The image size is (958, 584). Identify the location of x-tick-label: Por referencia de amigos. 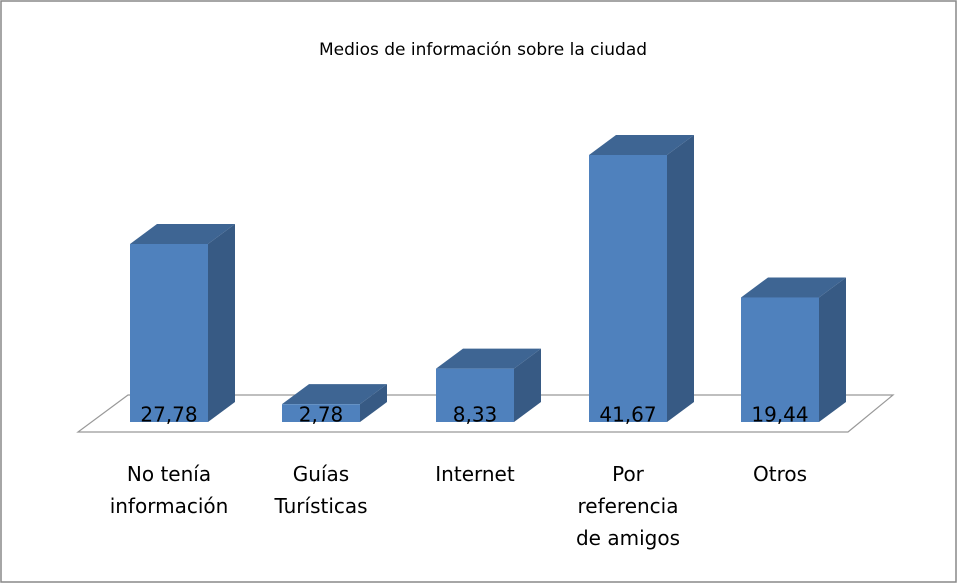
(628, 506).